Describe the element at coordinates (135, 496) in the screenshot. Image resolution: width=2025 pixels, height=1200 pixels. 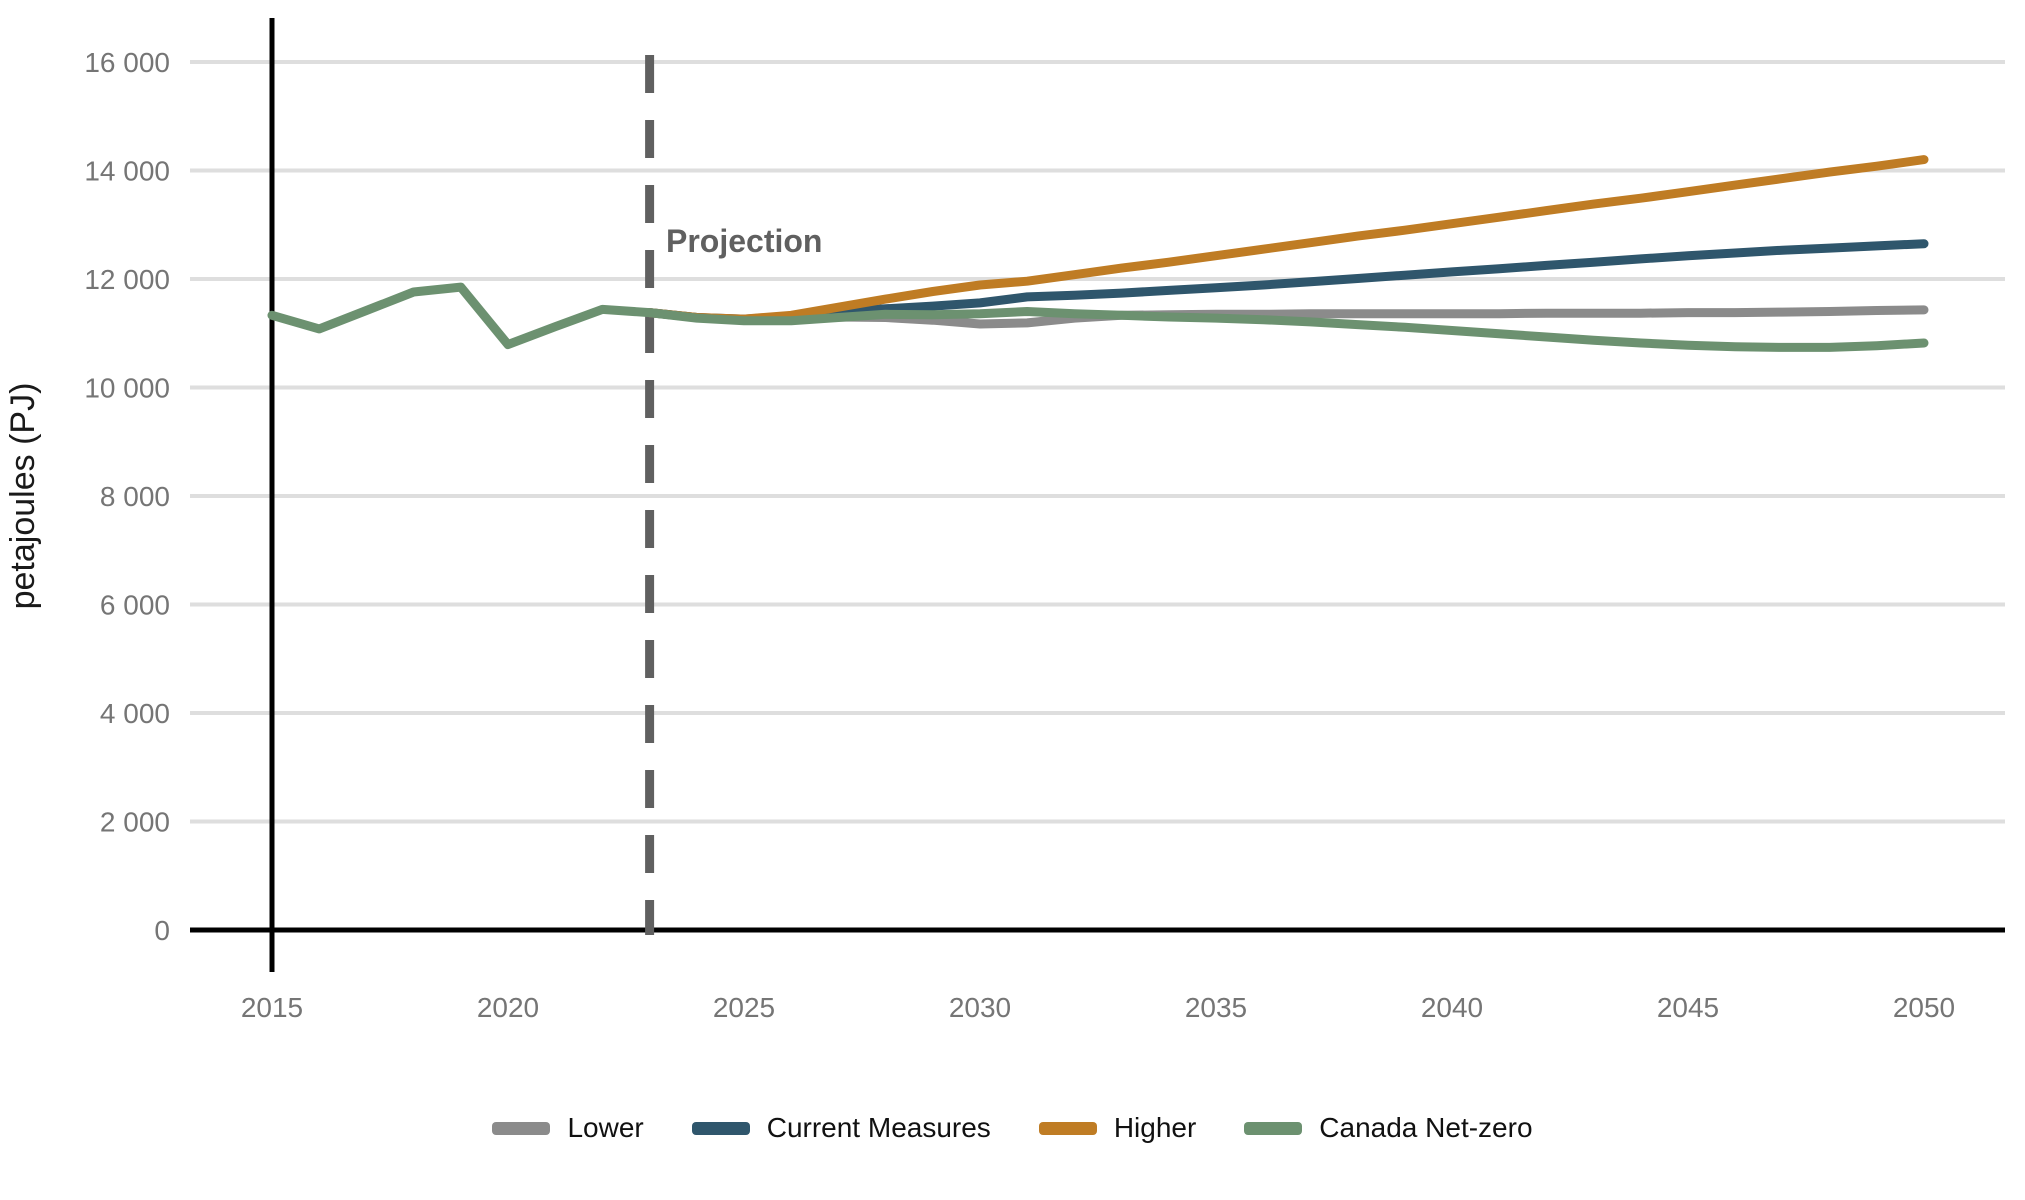
I see `y-tick-label: 8 000` at that location.